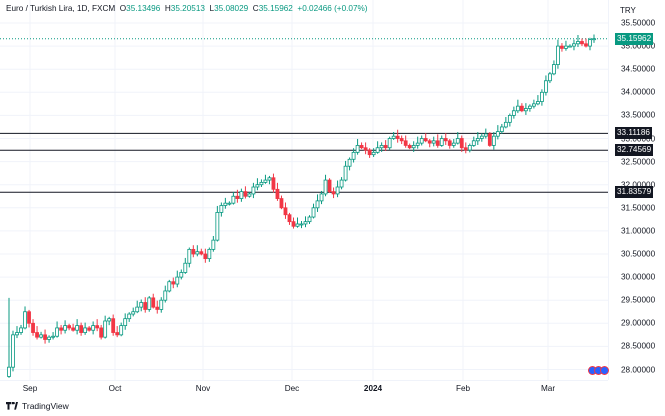 This screenshot has width=665, height=416. What do you see at coordinates (598, 370) in the screenshot?
I see `economic-events` at bounding box center [598, 370].